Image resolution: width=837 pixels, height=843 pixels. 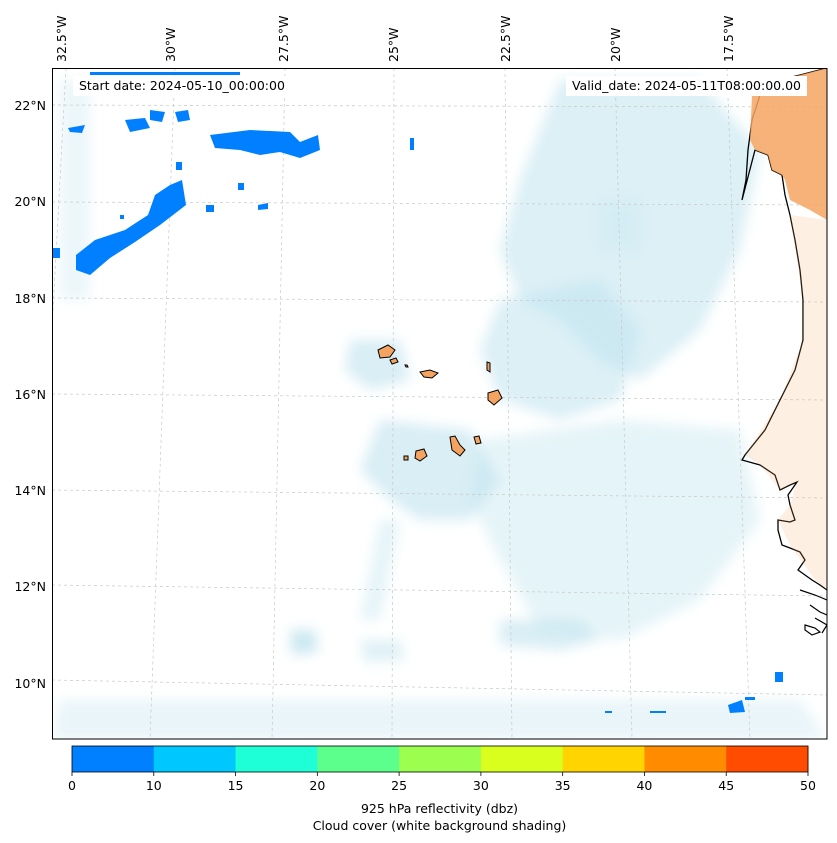 I want to click on colorbar-ticks: 0 10 15 20 25 30 35 40 45 50, so click(x=442, y=782).